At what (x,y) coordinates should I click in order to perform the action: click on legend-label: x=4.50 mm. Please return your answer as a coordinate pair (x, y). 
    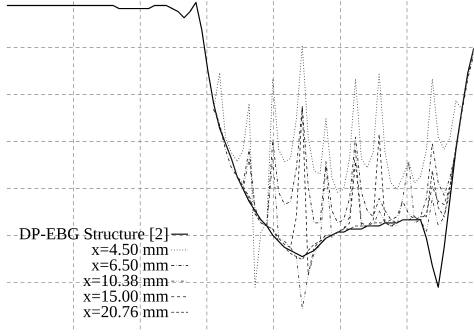
    Looking at the image, I should click on (129, 250).